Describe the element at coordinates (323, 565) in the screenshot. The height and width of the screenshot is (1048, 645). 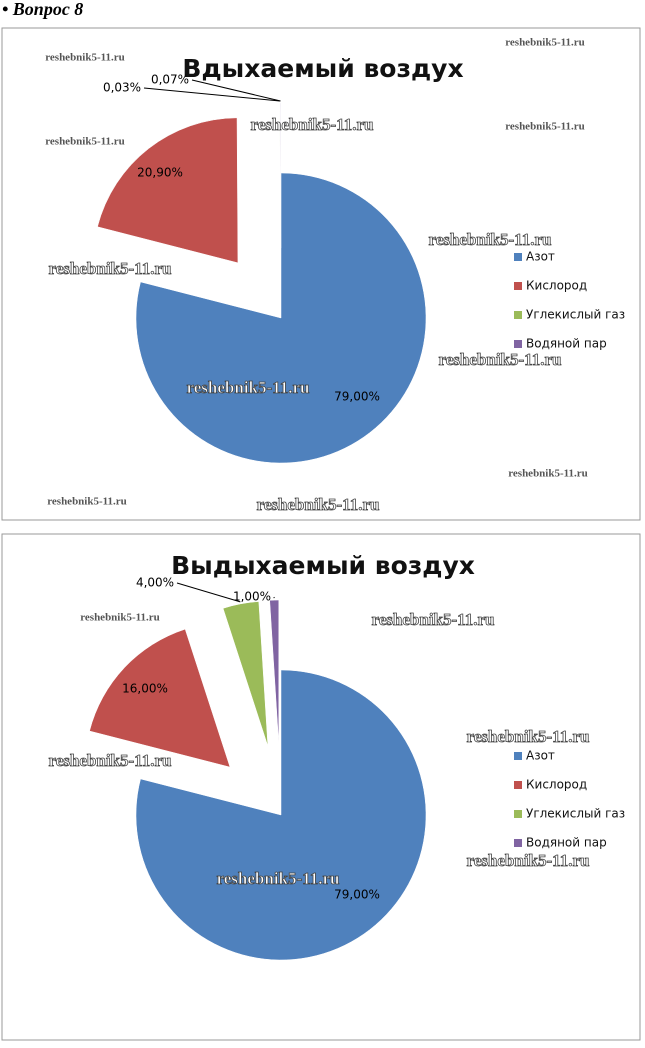
I see `chart-title: Выдыхаемый воздух` at that location.